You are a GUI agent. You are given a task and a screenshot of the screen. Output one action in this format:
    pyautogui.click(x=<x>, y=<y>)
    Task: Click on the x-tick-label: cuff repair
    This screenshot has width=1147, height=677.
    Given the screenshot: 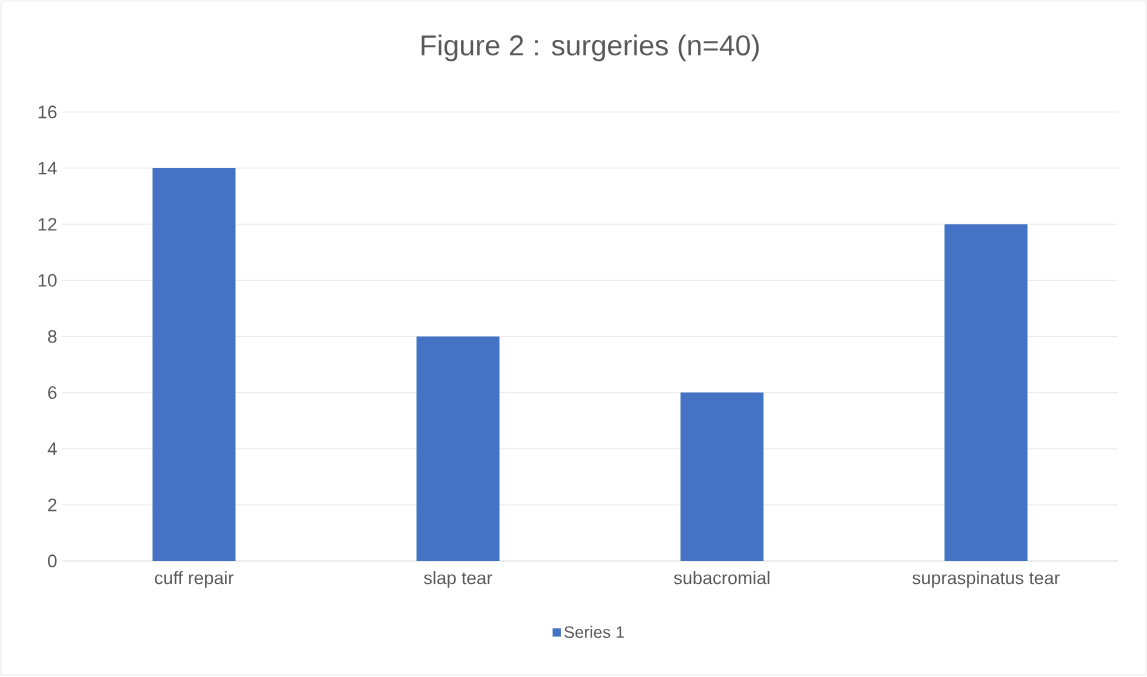 What is the action you would take?
    pyautogui.click(x=194, y=579)
    